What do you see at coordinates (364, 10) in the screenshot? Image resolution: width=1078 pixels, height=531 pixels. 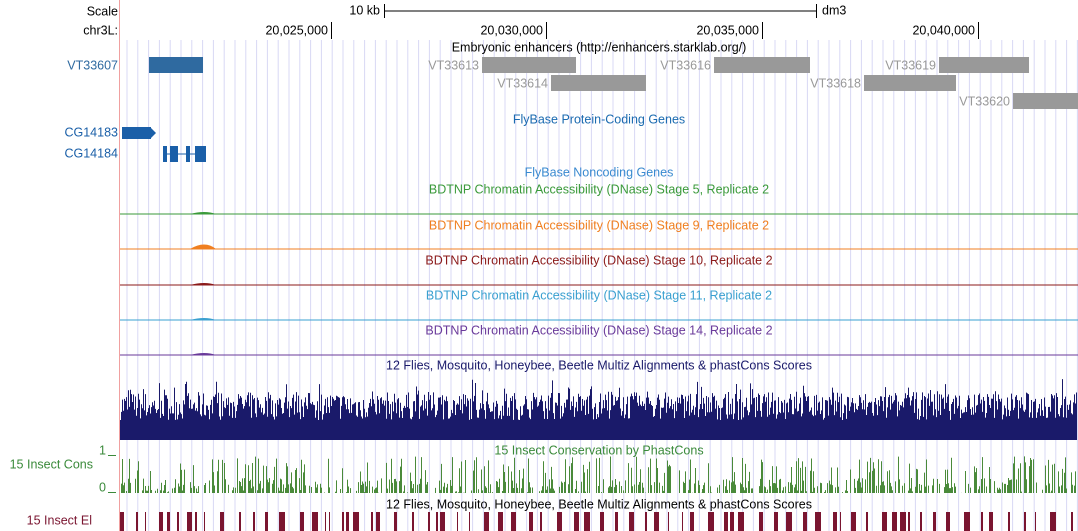 I see `scale-text: 10 kb` at bounding box center [364, 10].